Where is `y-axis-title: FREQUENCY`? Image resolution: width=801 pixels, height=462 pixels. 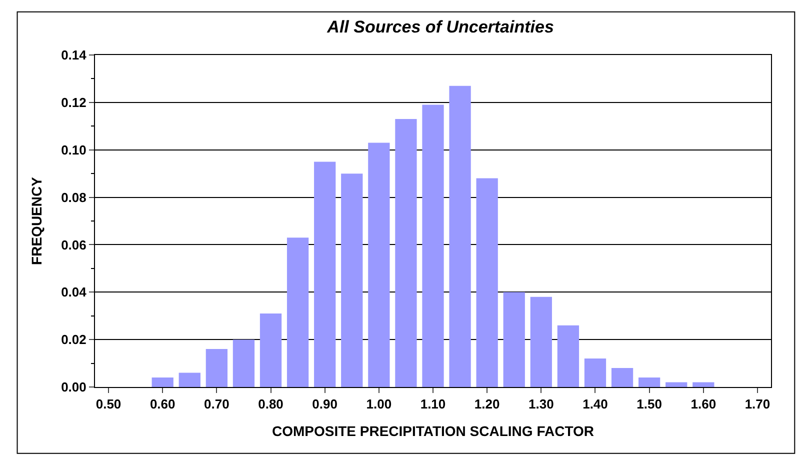
y-axis-title: FREQUENCY is located at coordinates (36, 220).